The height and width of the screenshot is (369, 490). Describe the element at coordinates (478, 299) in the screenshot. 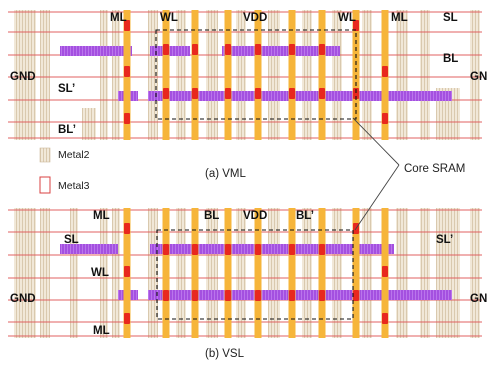

I see `label-b-gnd-right: GN` at that location.